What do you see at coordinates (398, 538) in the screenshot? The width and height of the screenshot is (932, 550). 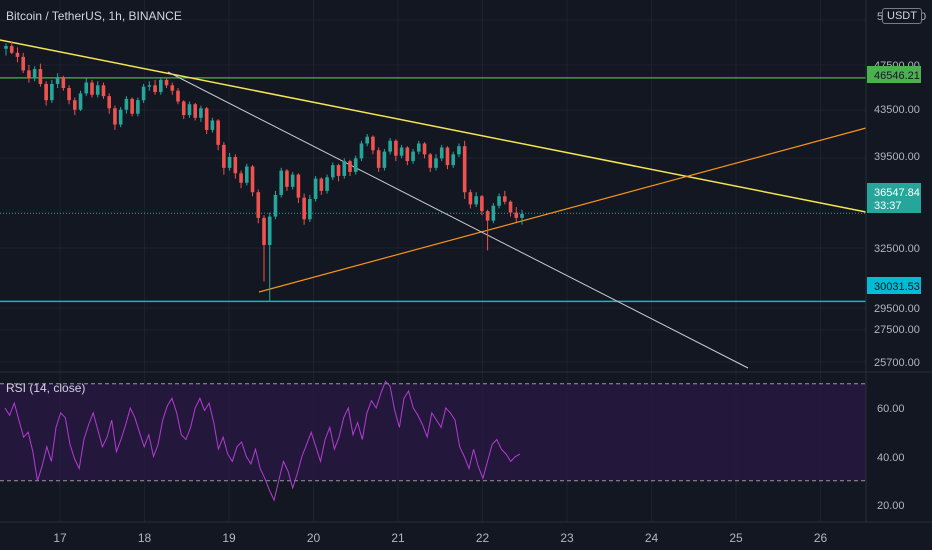 I see `time-tick: 21` at bounding box center [398, 538].